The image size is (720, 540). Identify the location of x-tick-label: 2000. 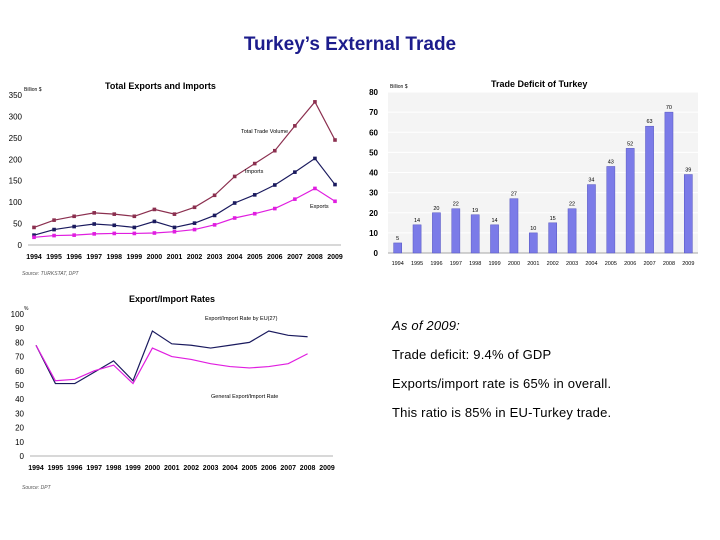
(514, 264).